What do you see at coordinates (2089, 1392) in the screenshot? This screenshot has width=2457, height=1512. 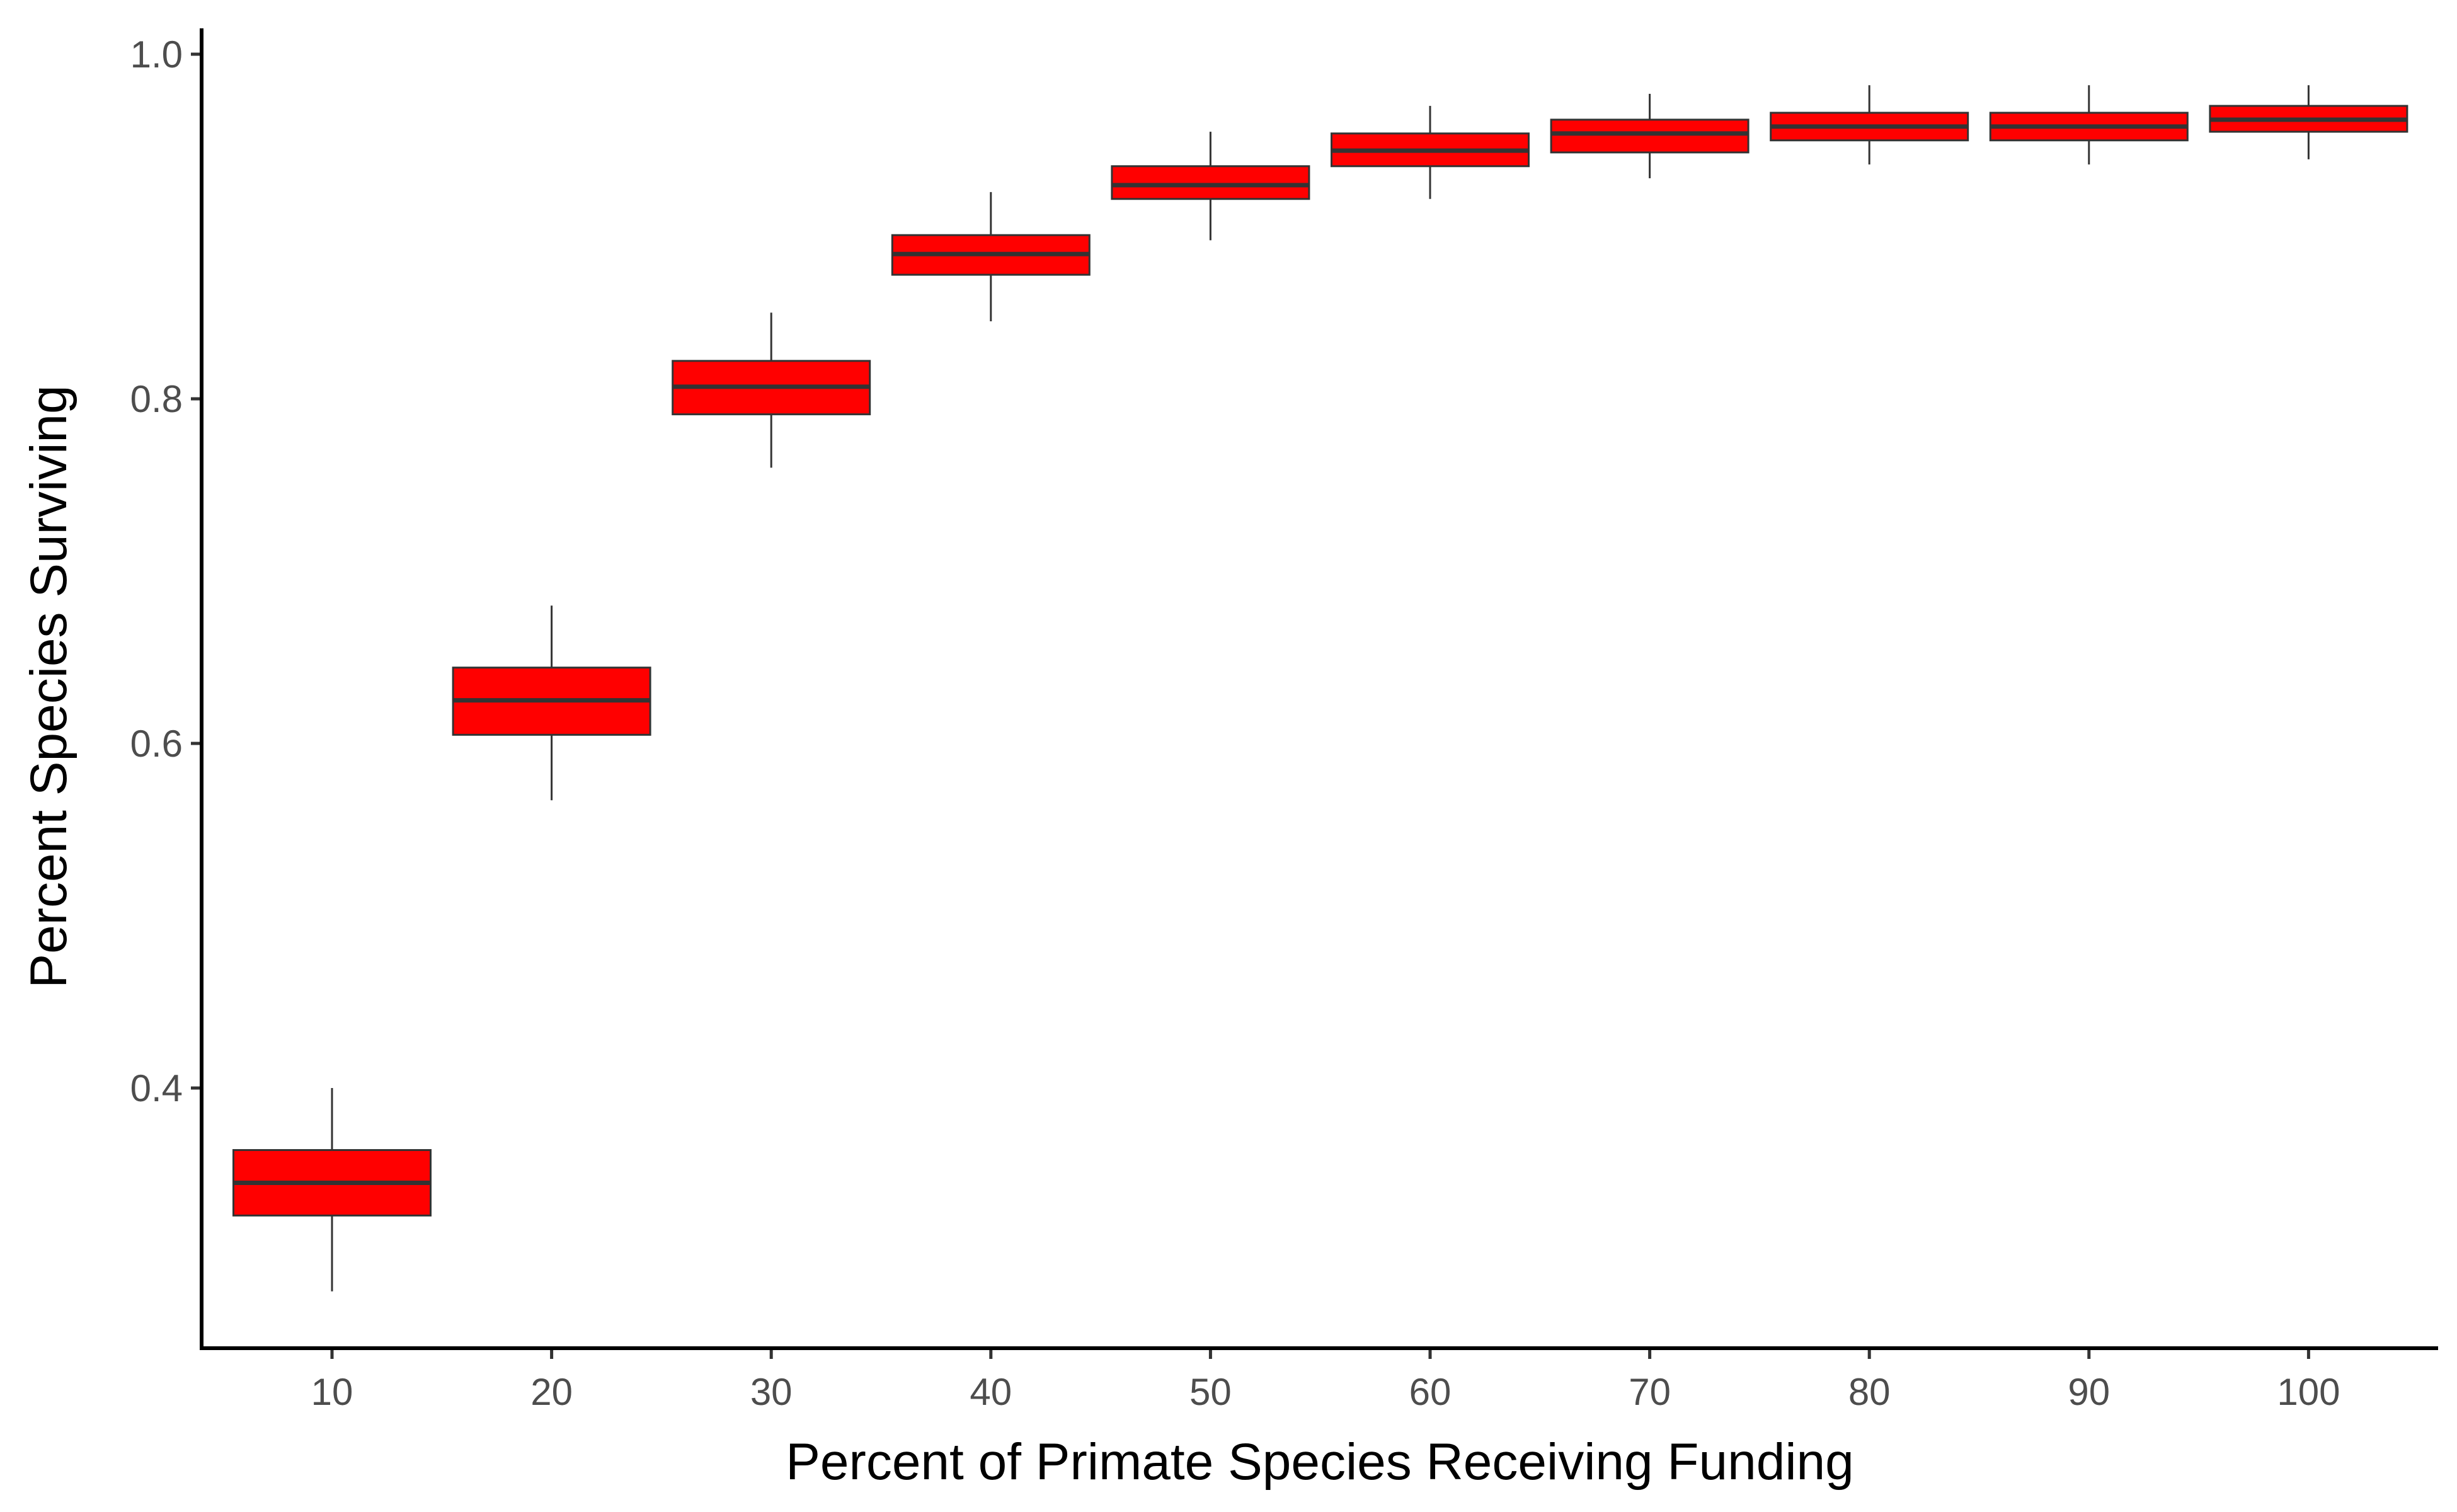 I see `x-tick-label-90: 90` at bounding box center [2089, 1392].